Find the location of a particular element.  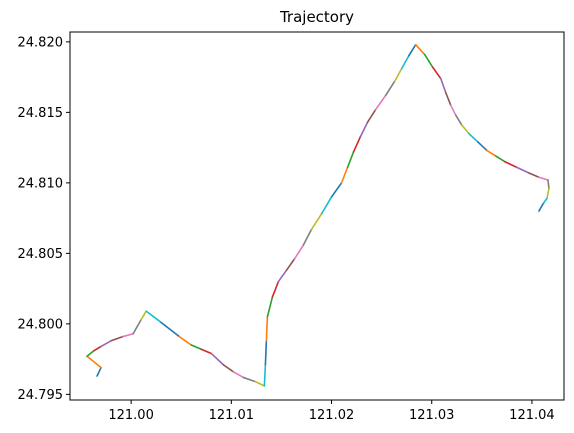

chart-title: Trajectory is located at coordinates (316, 17).